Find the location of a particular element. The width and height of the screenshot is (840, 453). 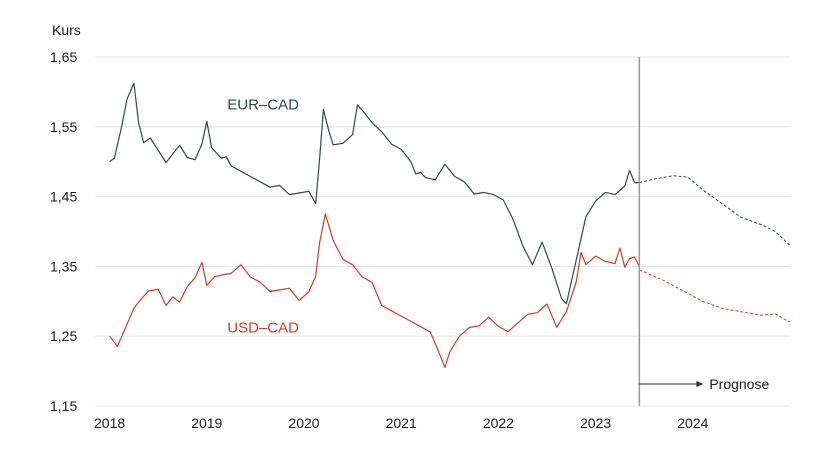

forecast-marker: Prognose is located at coordinates (703, 231).